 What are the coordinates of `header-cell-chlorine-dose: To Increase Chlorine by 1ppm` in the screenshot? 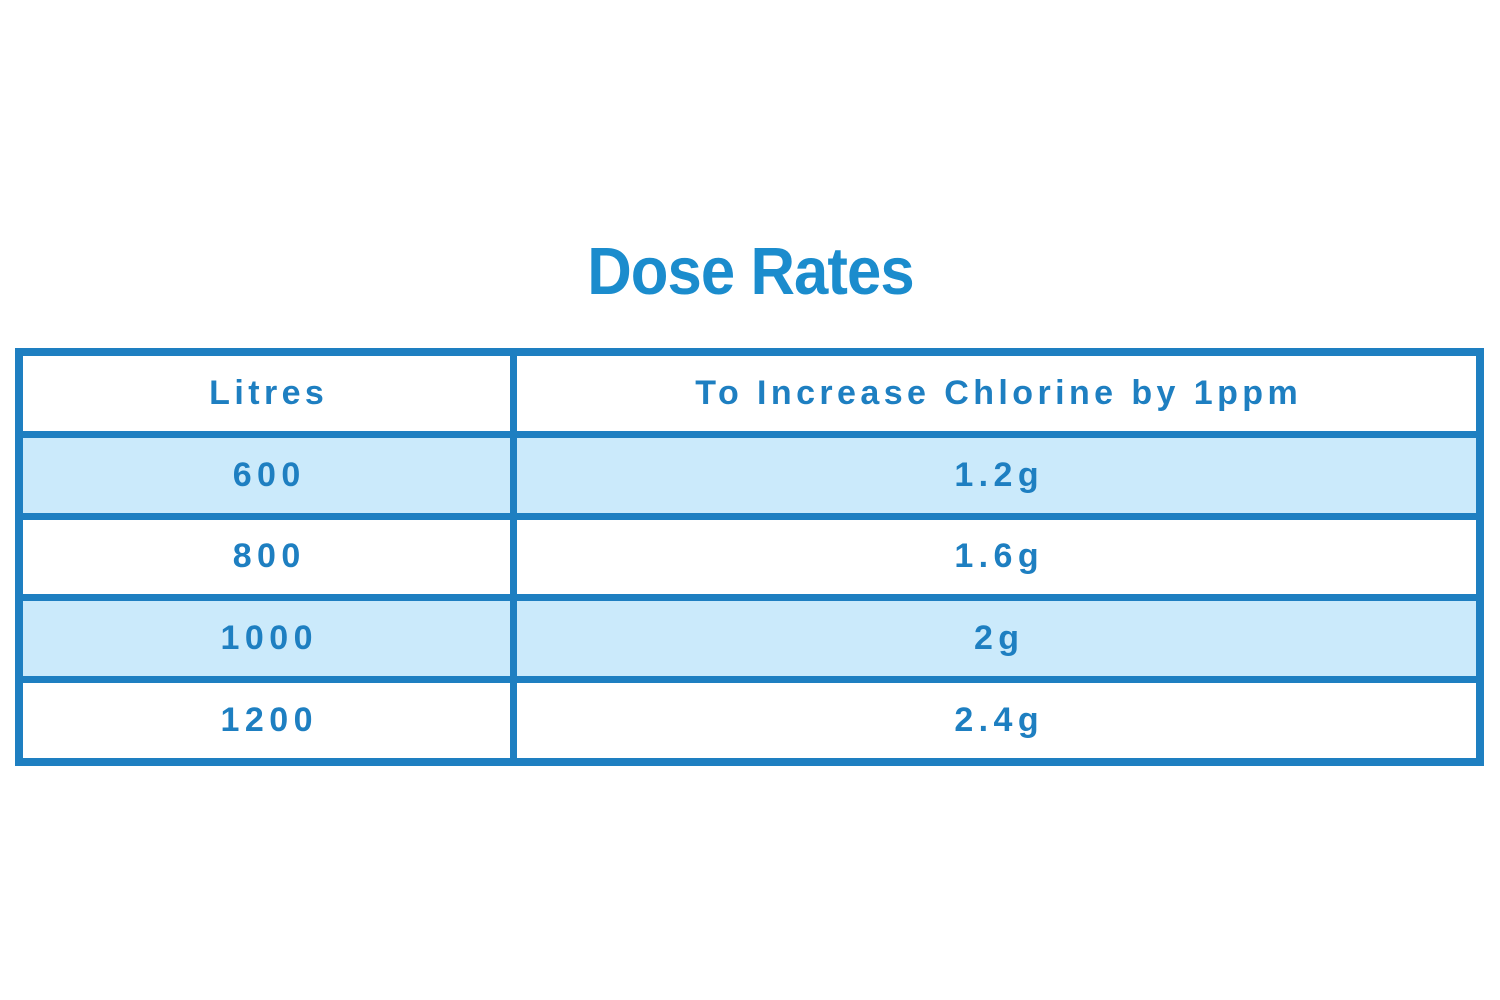 It's located at (996, 393).